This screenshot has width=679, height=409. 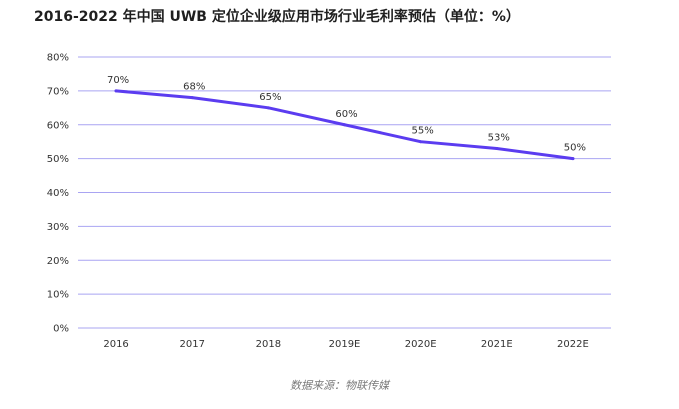 I want to click on data-labels: 70% 68% 65% 60% 55% 53% 50%, so click(x=346, y=114).